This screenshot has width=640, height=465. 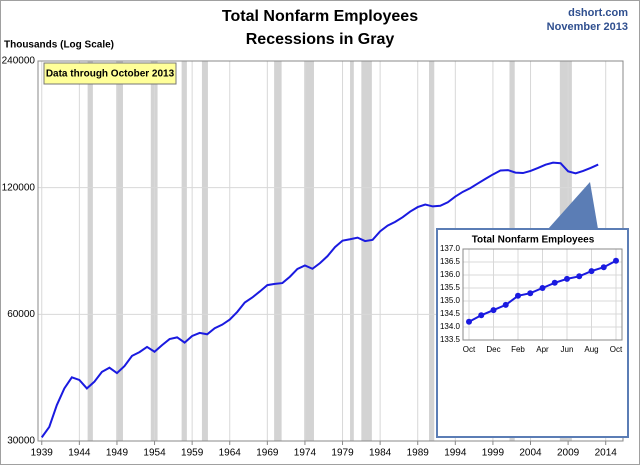 What do you see at coordinates (533, 240) in the screenshot?
I see `inset-title: Total Nonfarm Employees` at bounding box center [533, 240].